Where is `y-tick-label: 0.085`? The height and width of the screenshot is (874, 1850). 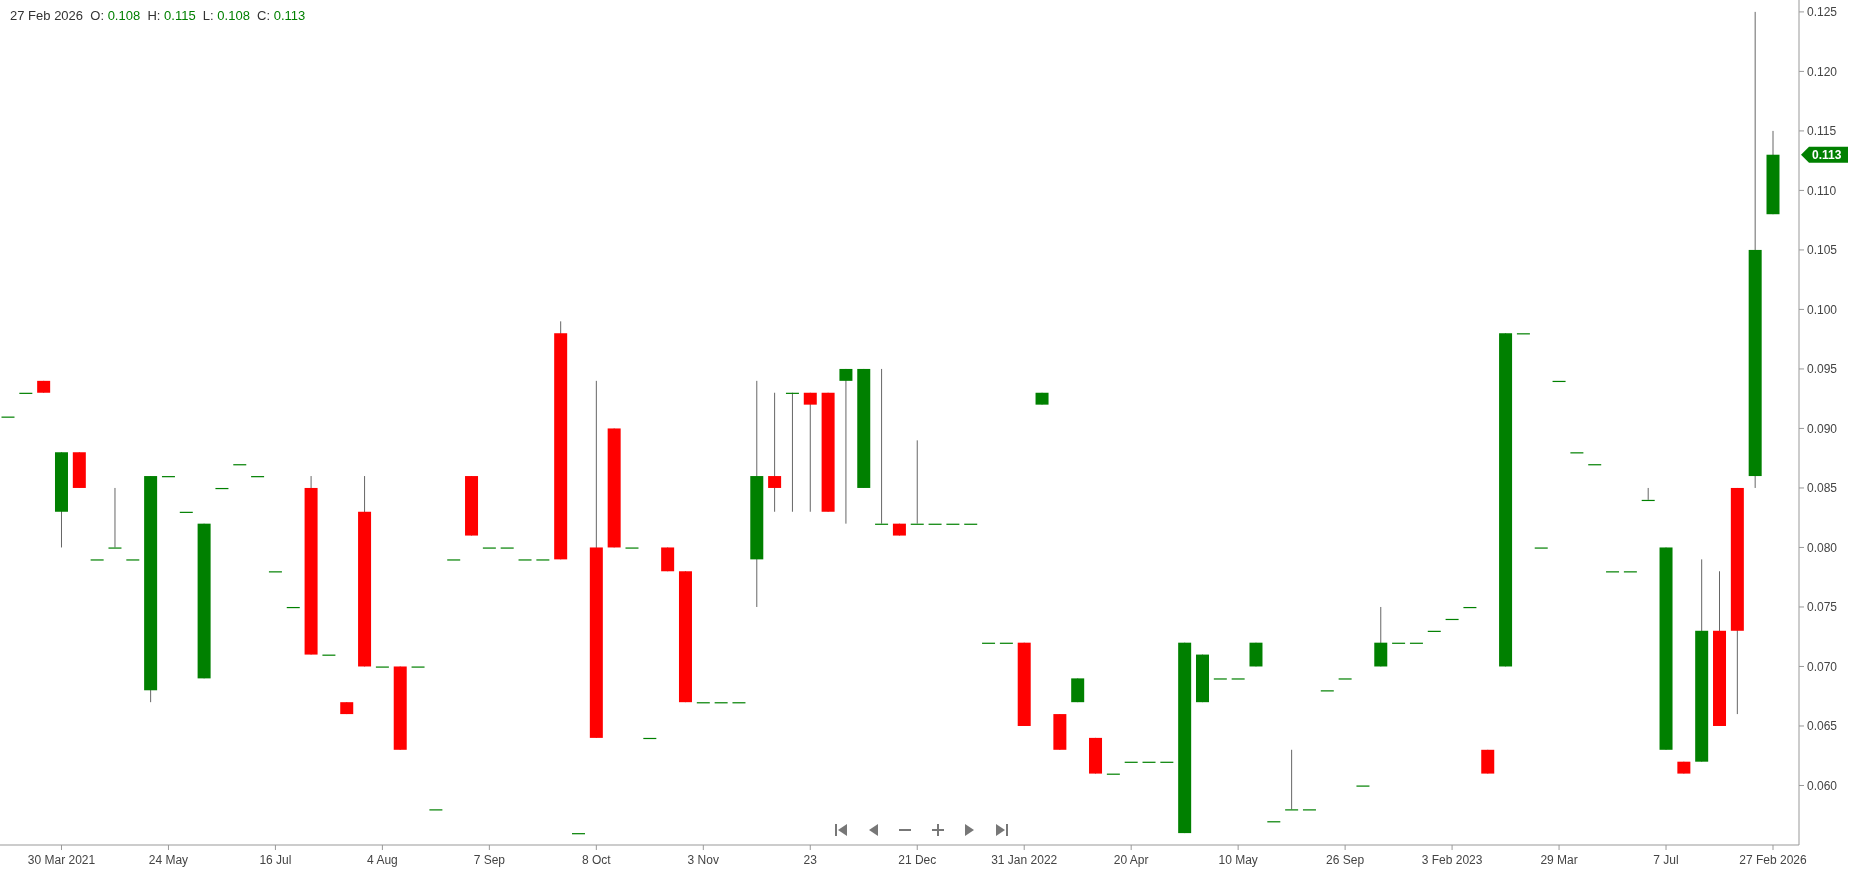
y-tick-label: 0.085 is located at coordinates (1822, 488).